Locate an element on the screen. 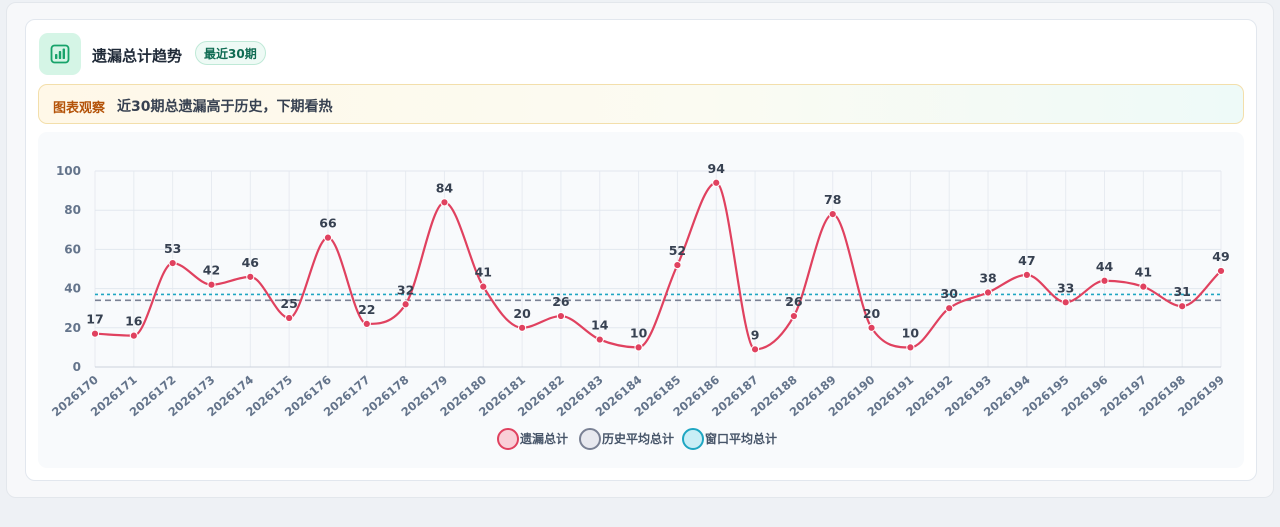  bar-chart-icon is located at coordinates (60, 54).